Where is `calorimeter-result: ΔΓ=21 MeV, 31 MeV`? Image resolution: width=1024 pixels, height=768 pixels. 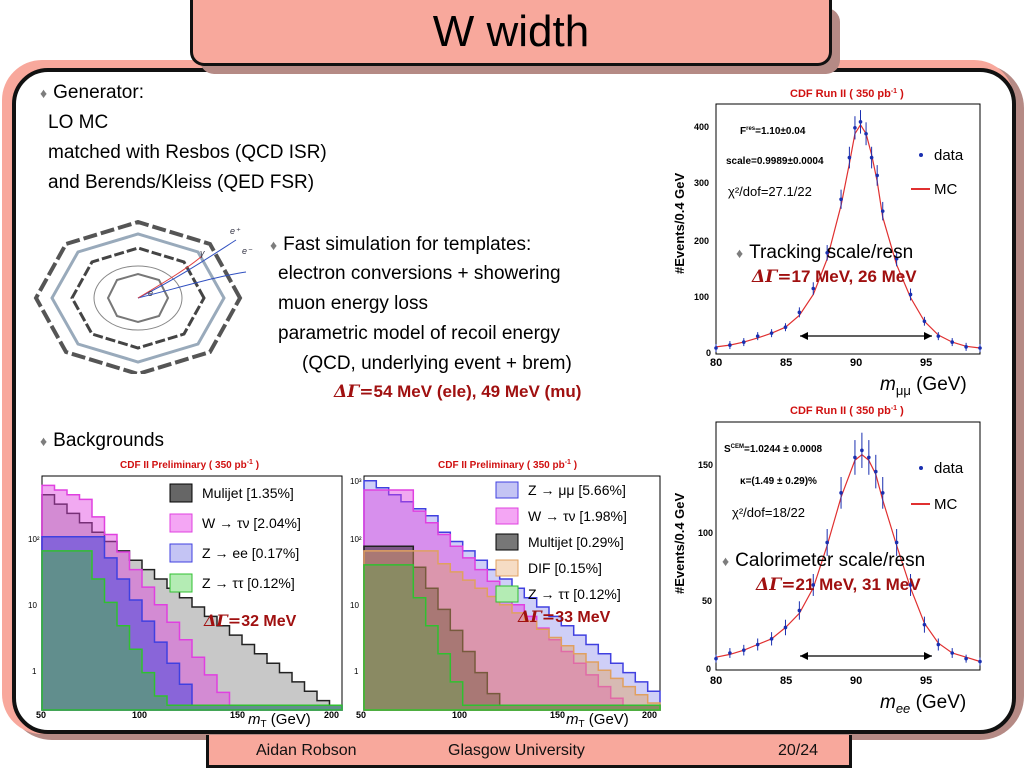 calorimeter-result: ΔΓ=21 MeV, 31 MeV is located at coordinates (838, 585).